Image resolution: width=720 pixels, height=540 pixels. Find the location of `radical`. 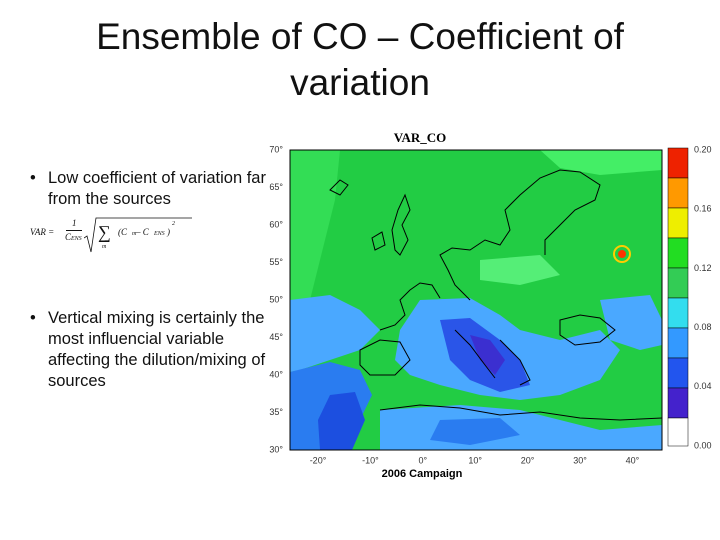

radical is located at coordinates (138, 235).